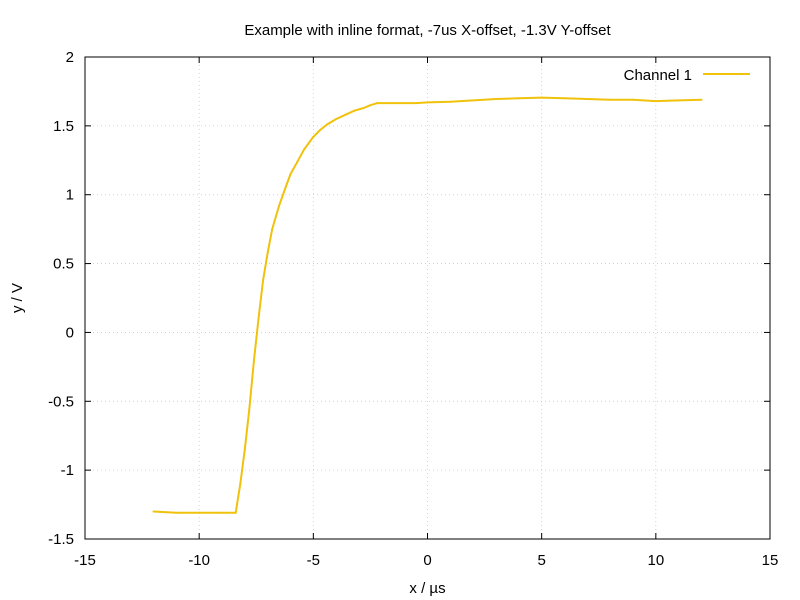 This screenshot has width=800, height=600. Describe the element at coordinates (85, 560) in the screenshot. I see `x-tick-label: -15` at that location.